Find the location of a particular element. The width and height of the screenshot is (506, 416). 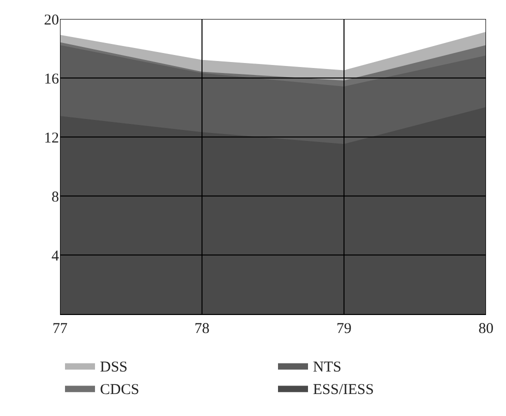

x-tick-label: 78 is located at coordinates (202, 329).